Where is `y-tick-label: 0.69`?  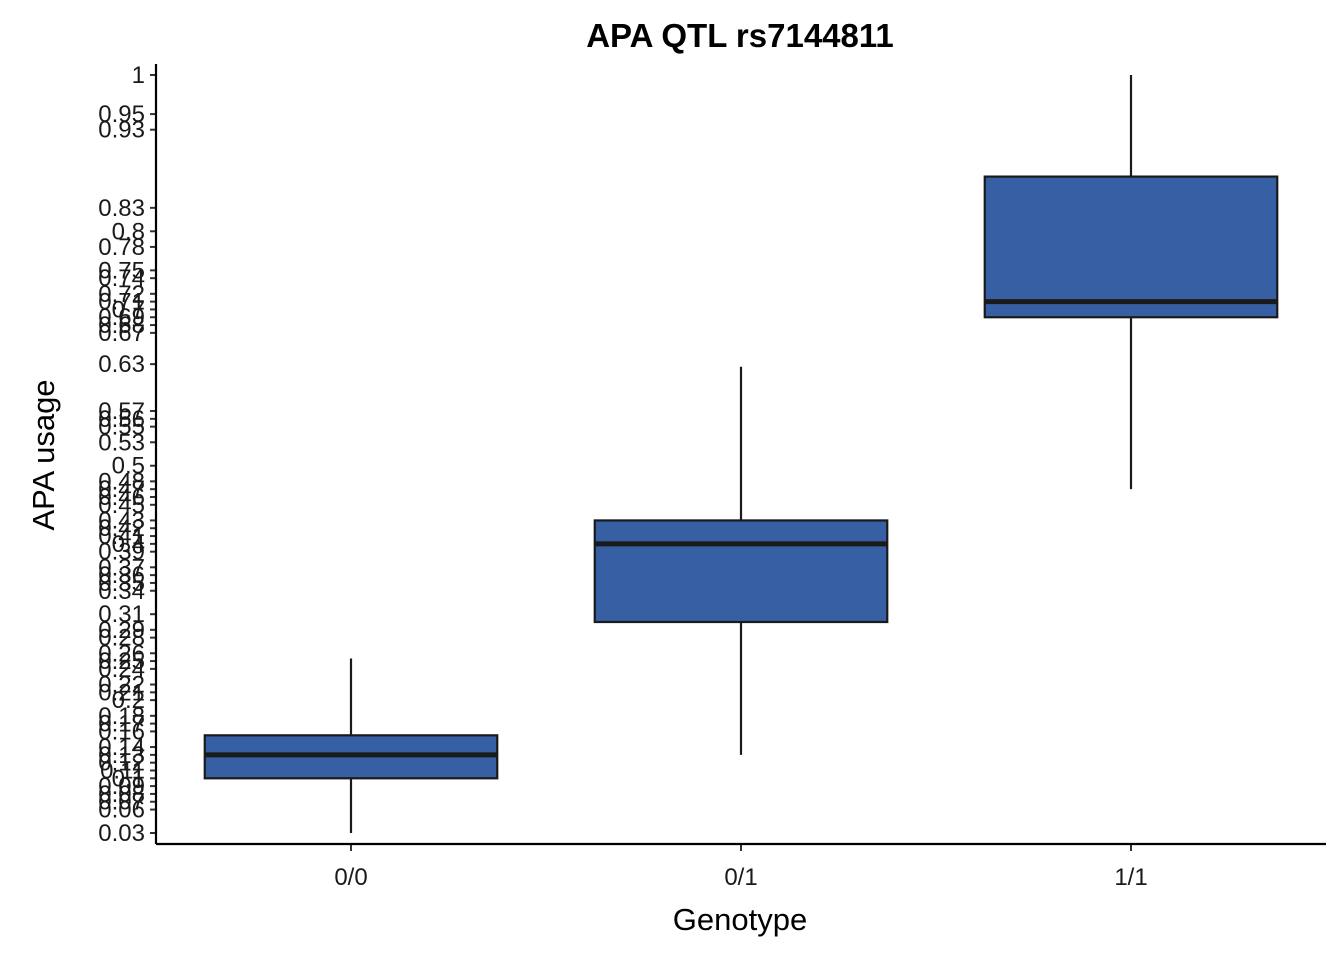 y-tick-label: 0.69 is located at coordinates (121, 317).